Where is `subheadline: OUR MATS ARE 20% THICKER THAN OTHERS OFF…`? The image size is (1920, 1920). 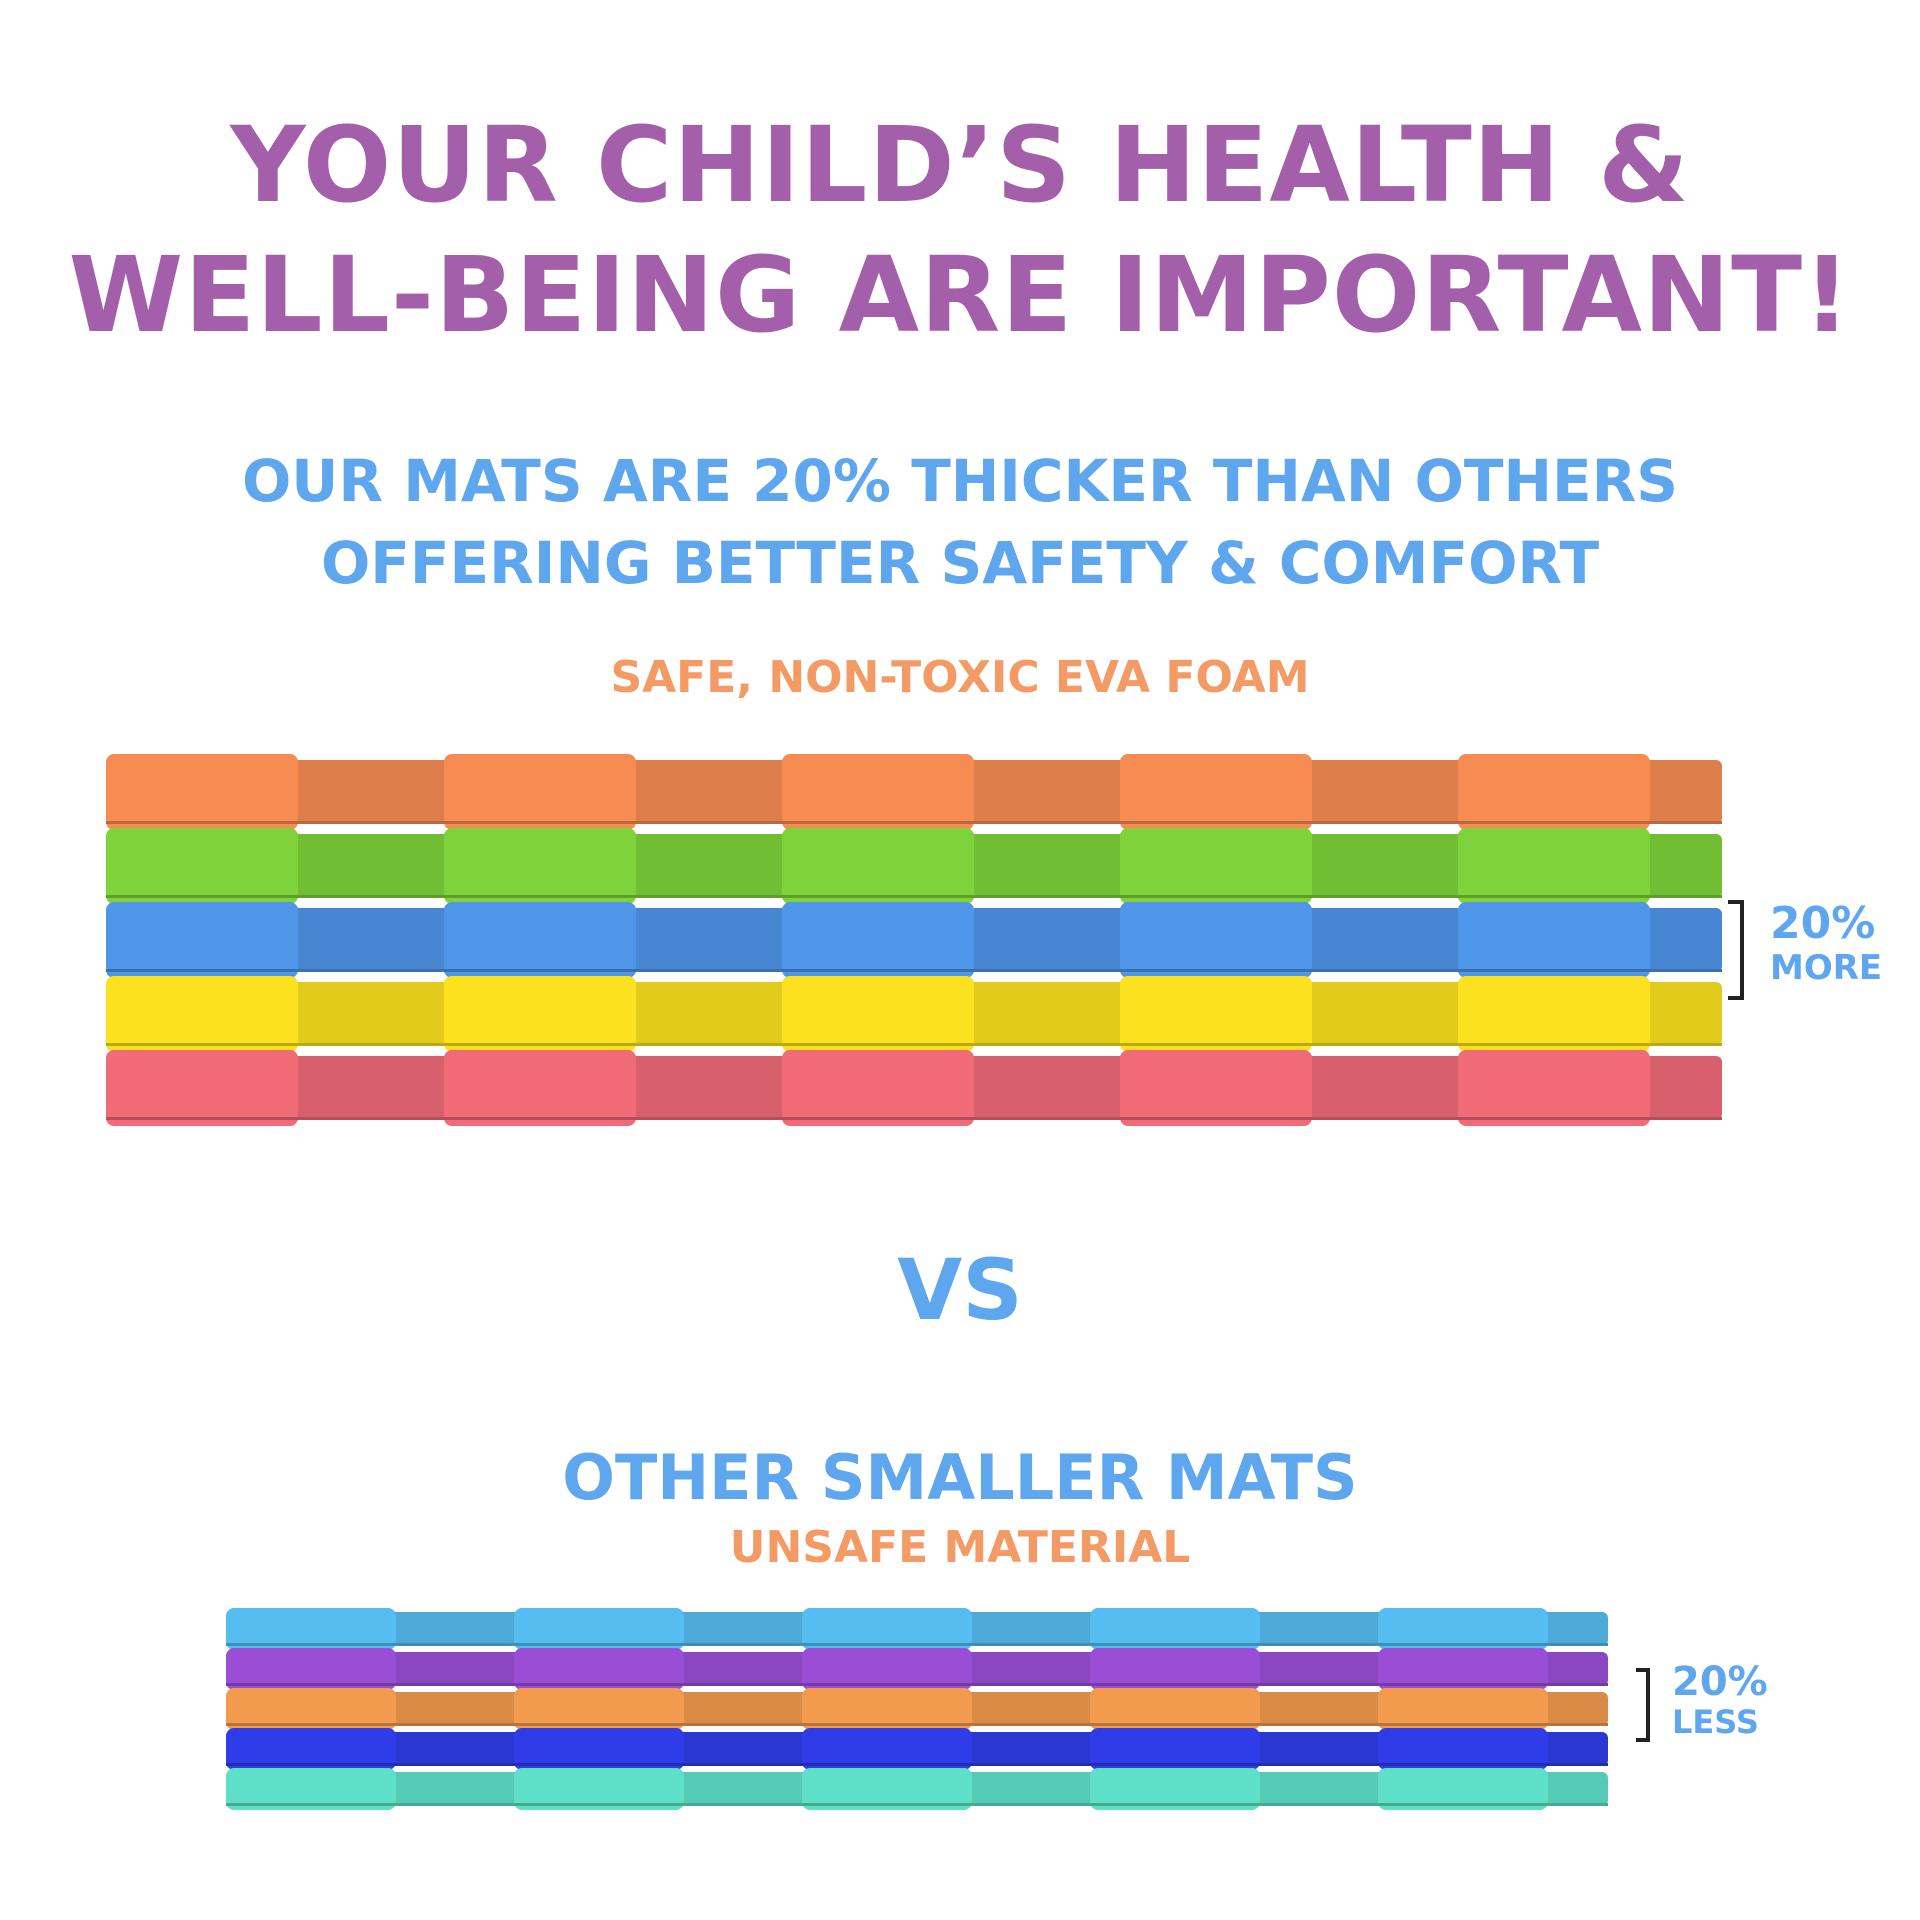 subheadline: OUR MATS ARE 20% THICKER THAN OTHERS OFF… is located at coordinates (960, 522).